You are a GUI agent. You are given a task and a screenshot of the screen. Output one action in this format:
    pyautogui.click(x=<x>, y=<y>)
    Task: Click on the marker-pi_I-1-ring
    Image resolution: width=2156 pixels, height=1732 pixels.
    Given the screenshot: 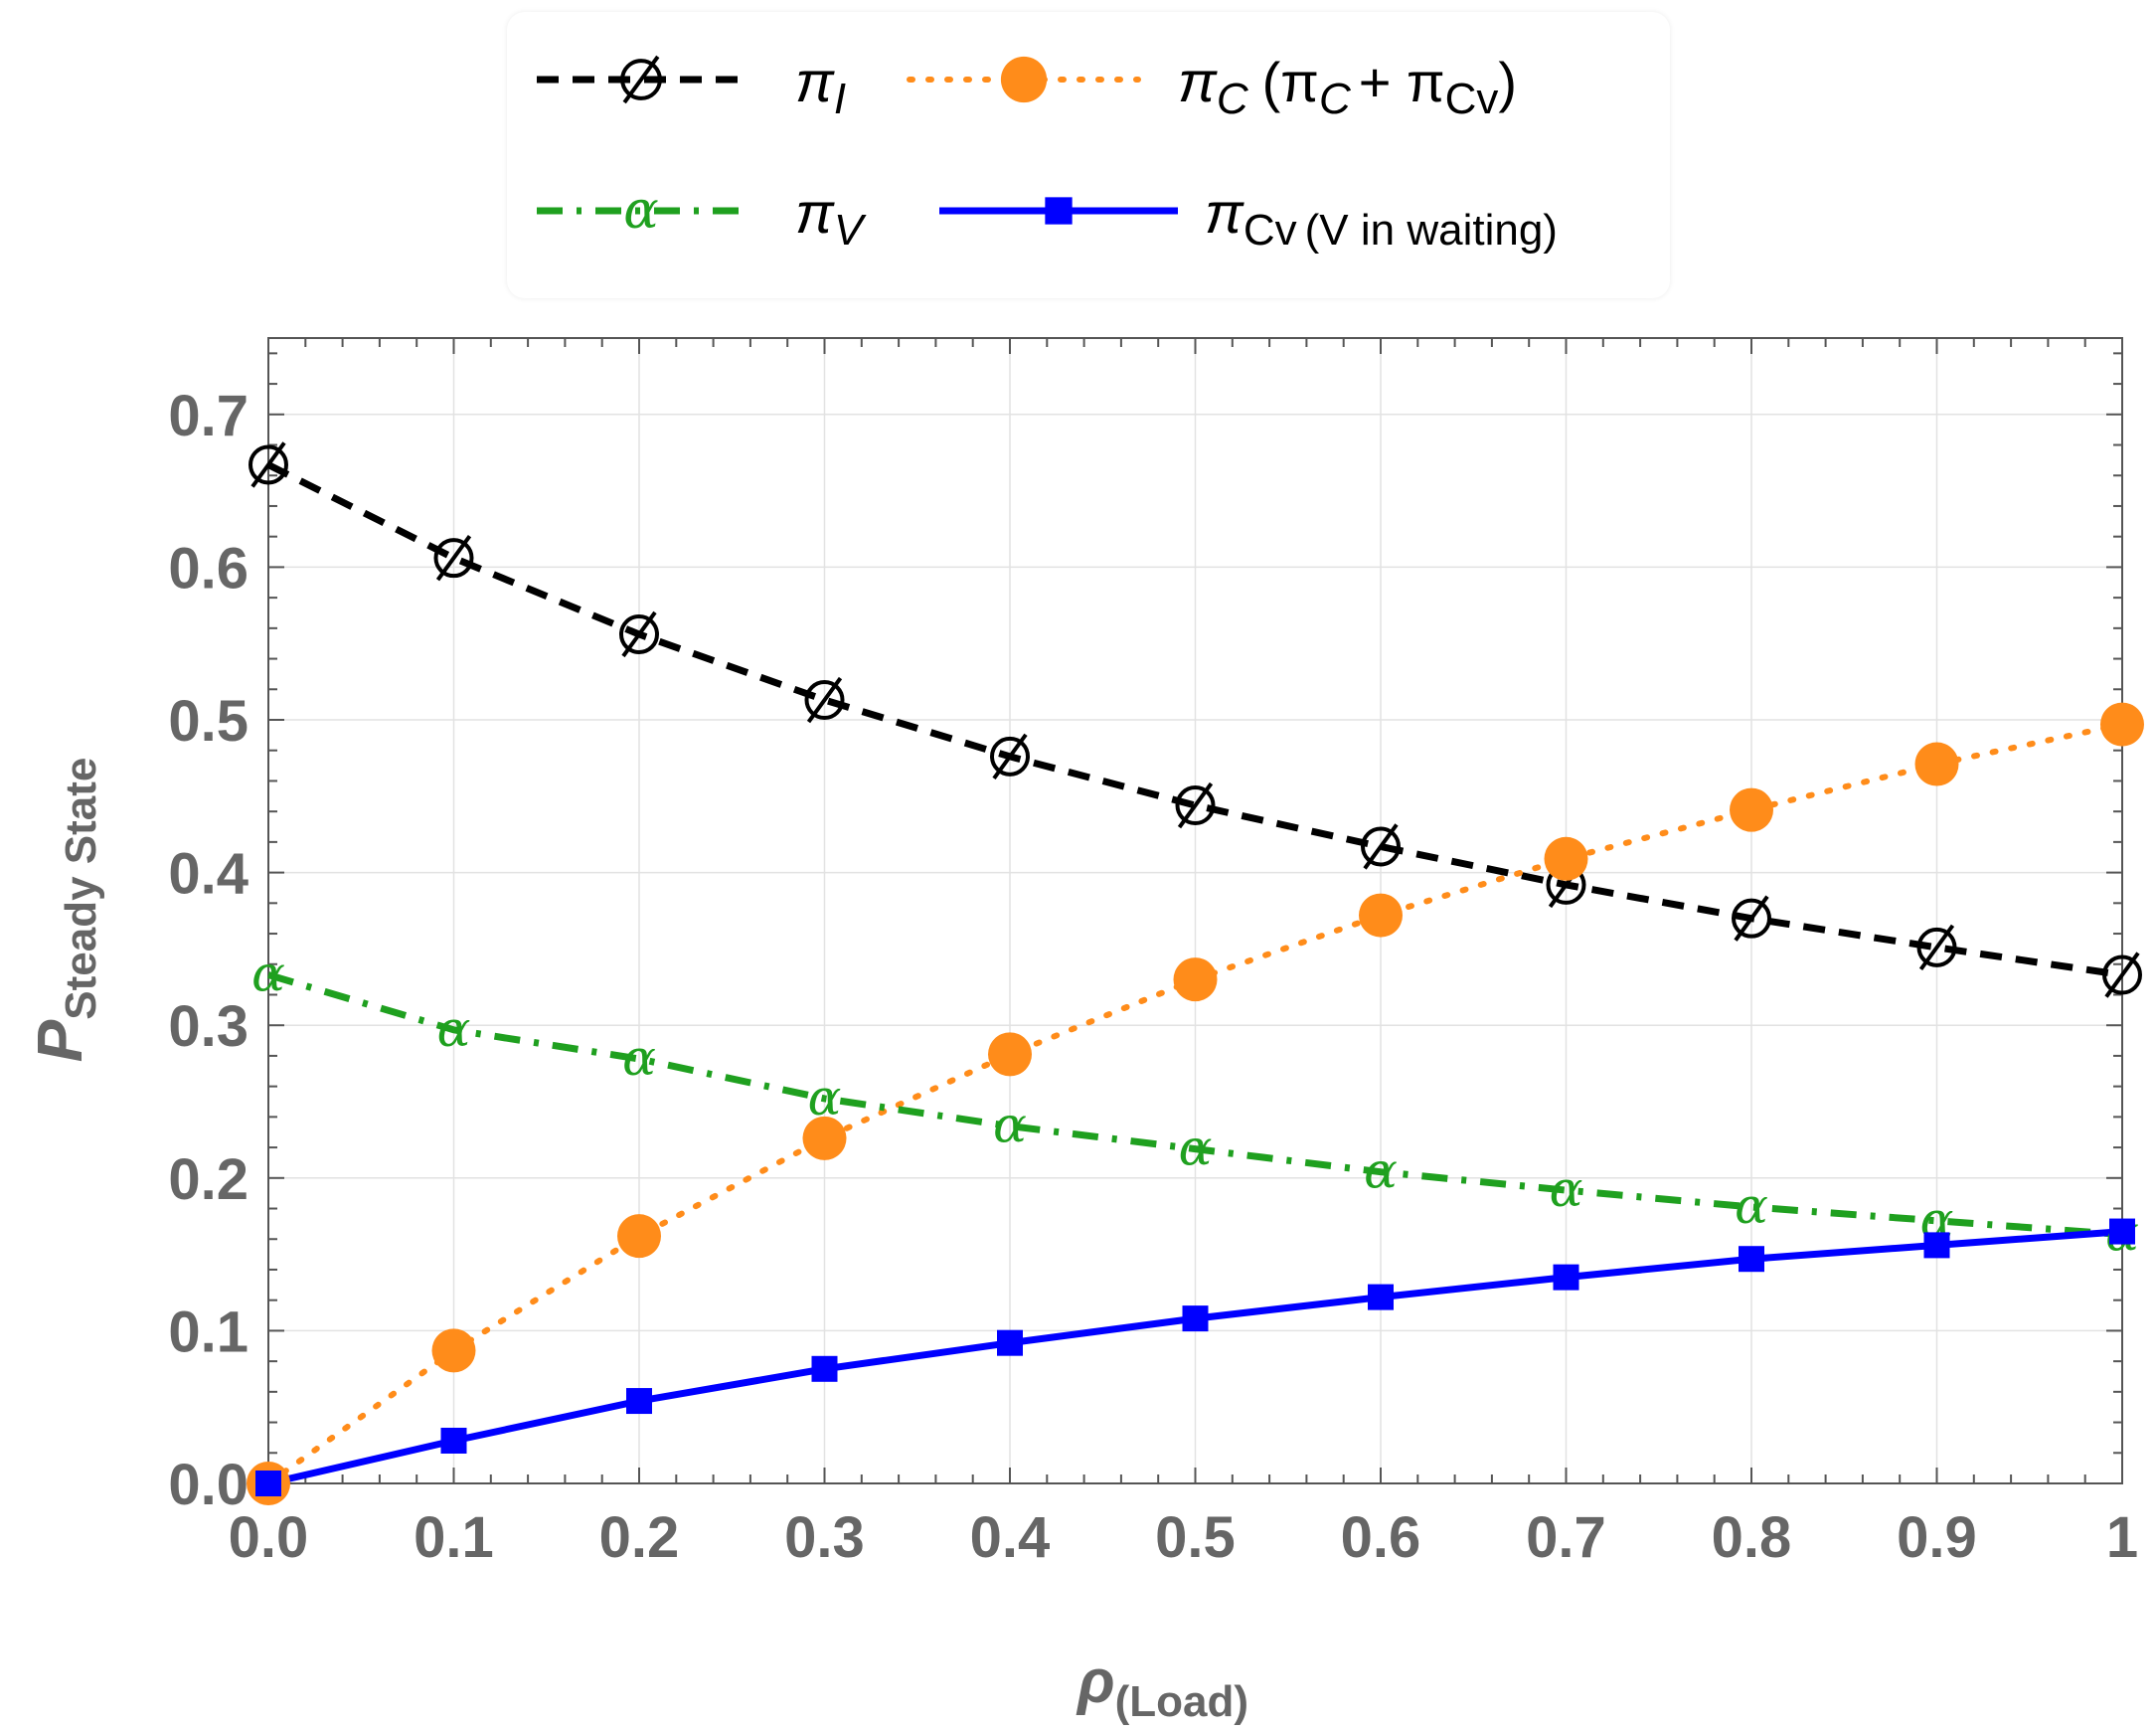 What is the action you would take?
    pyautogui.click(x=453, y=559)
    